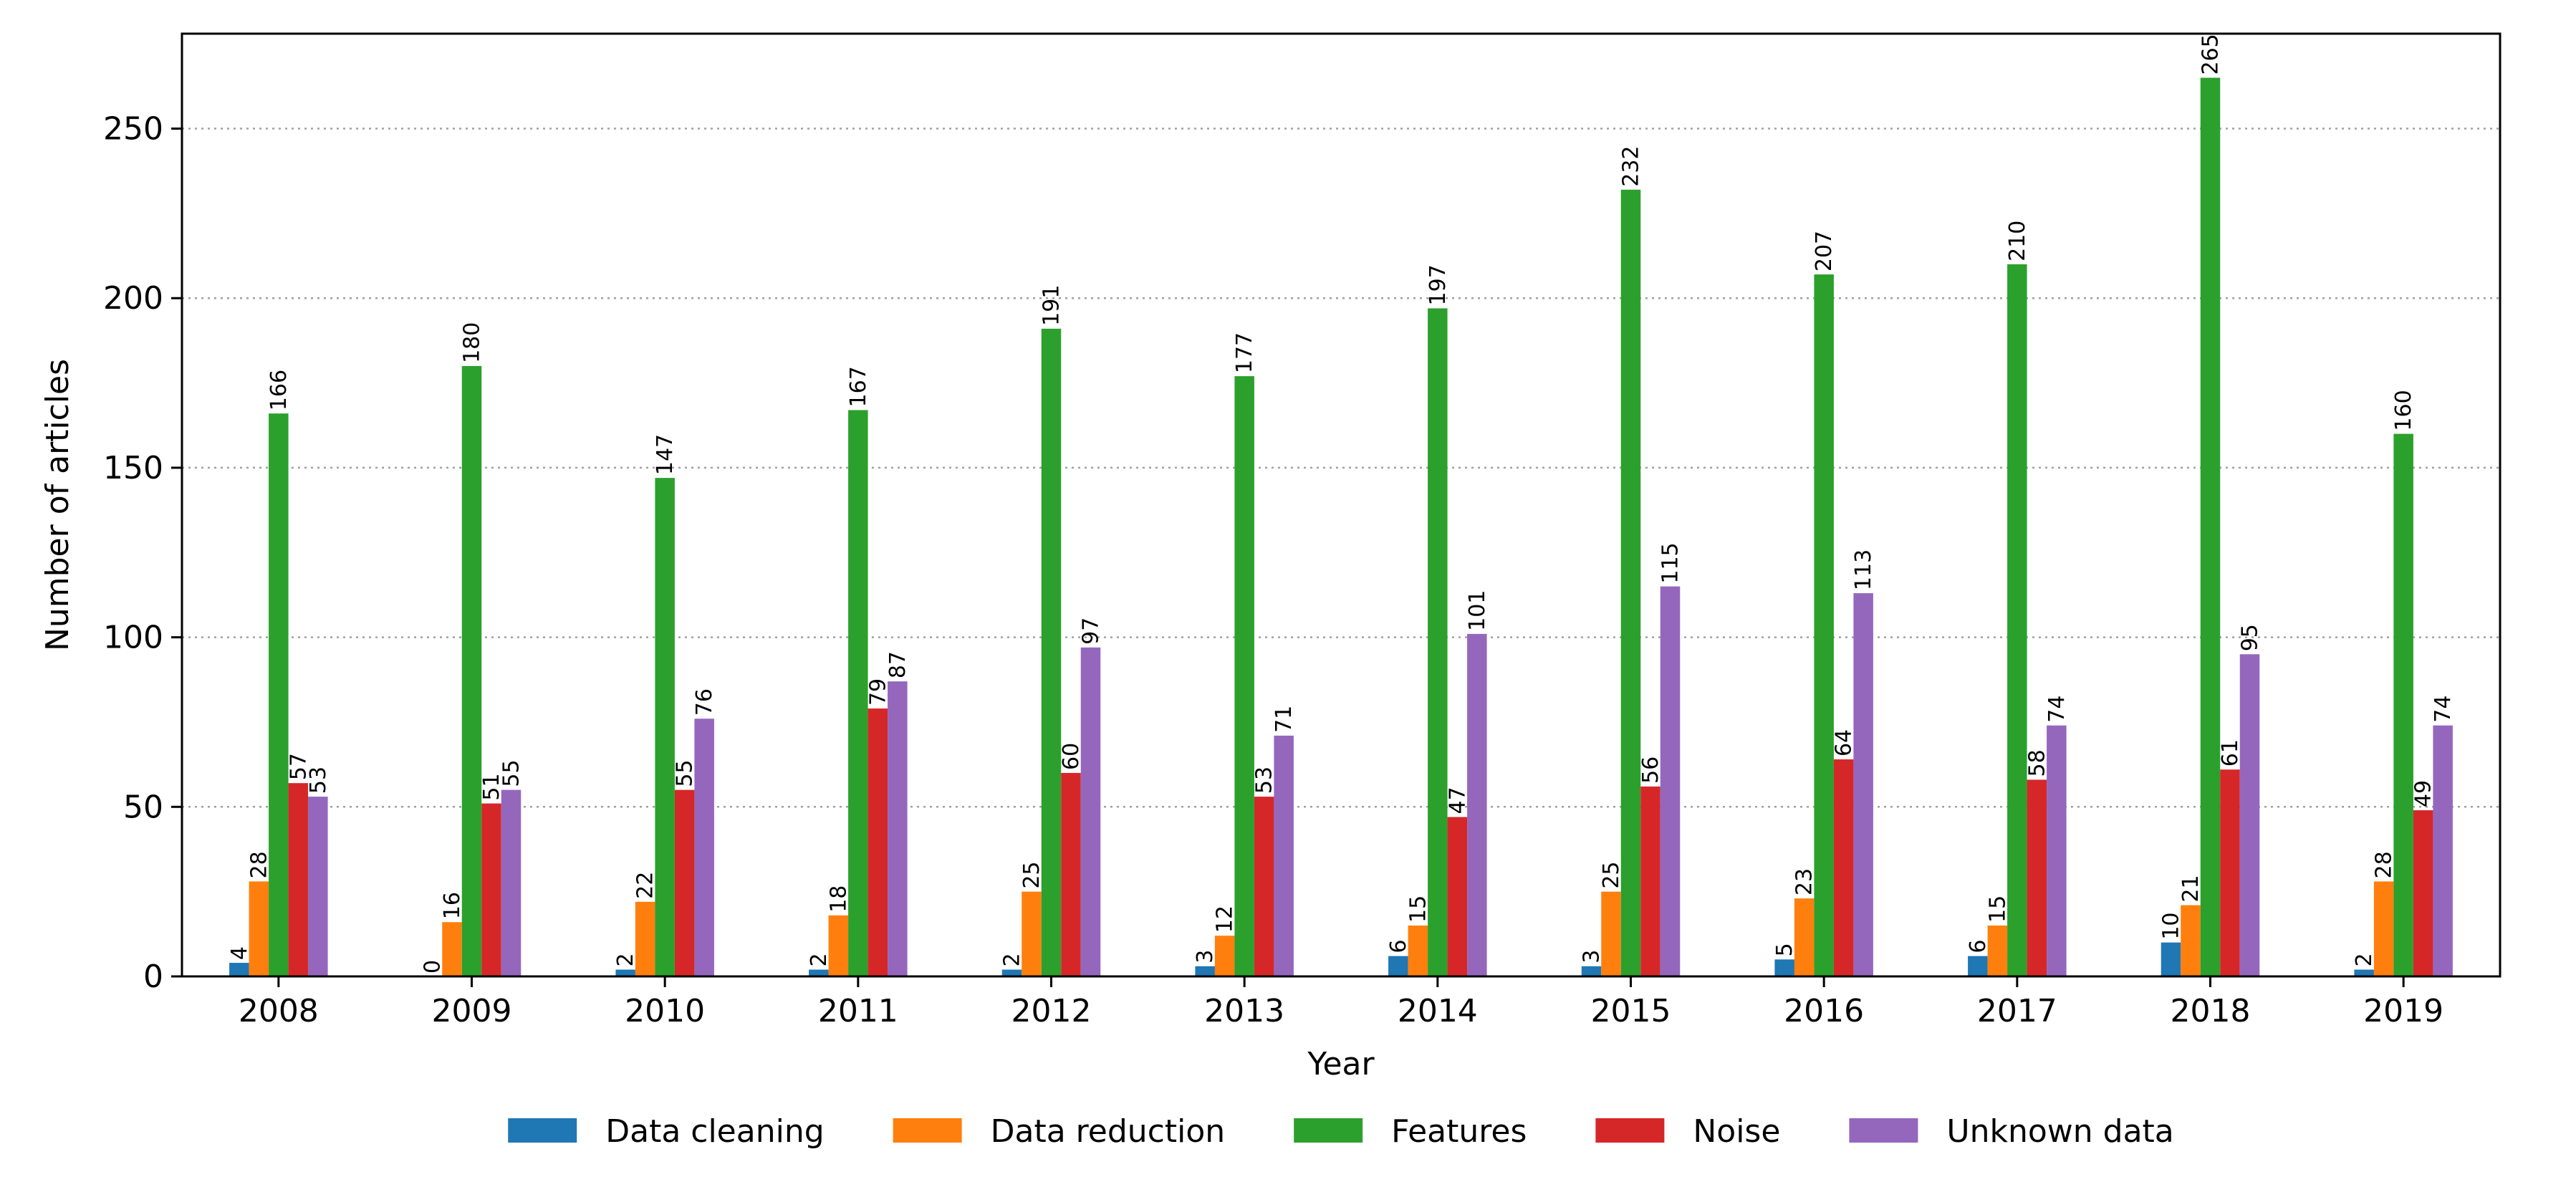  Describe the element at coordinates (2017, 1011) in the screenshot. I see `x-tick-label: 2017` at that location.